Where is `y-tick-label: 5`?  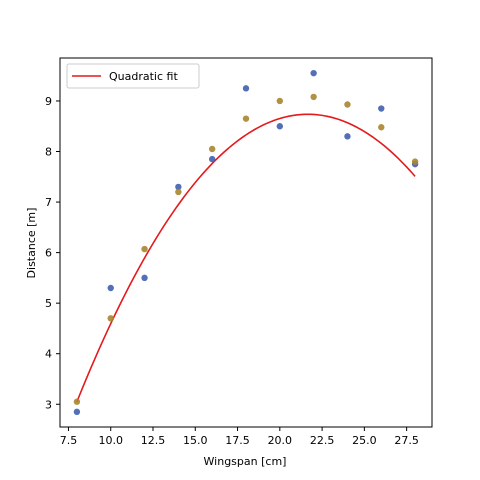
y-tick-label: 5 is located at coordinates (48, 303).